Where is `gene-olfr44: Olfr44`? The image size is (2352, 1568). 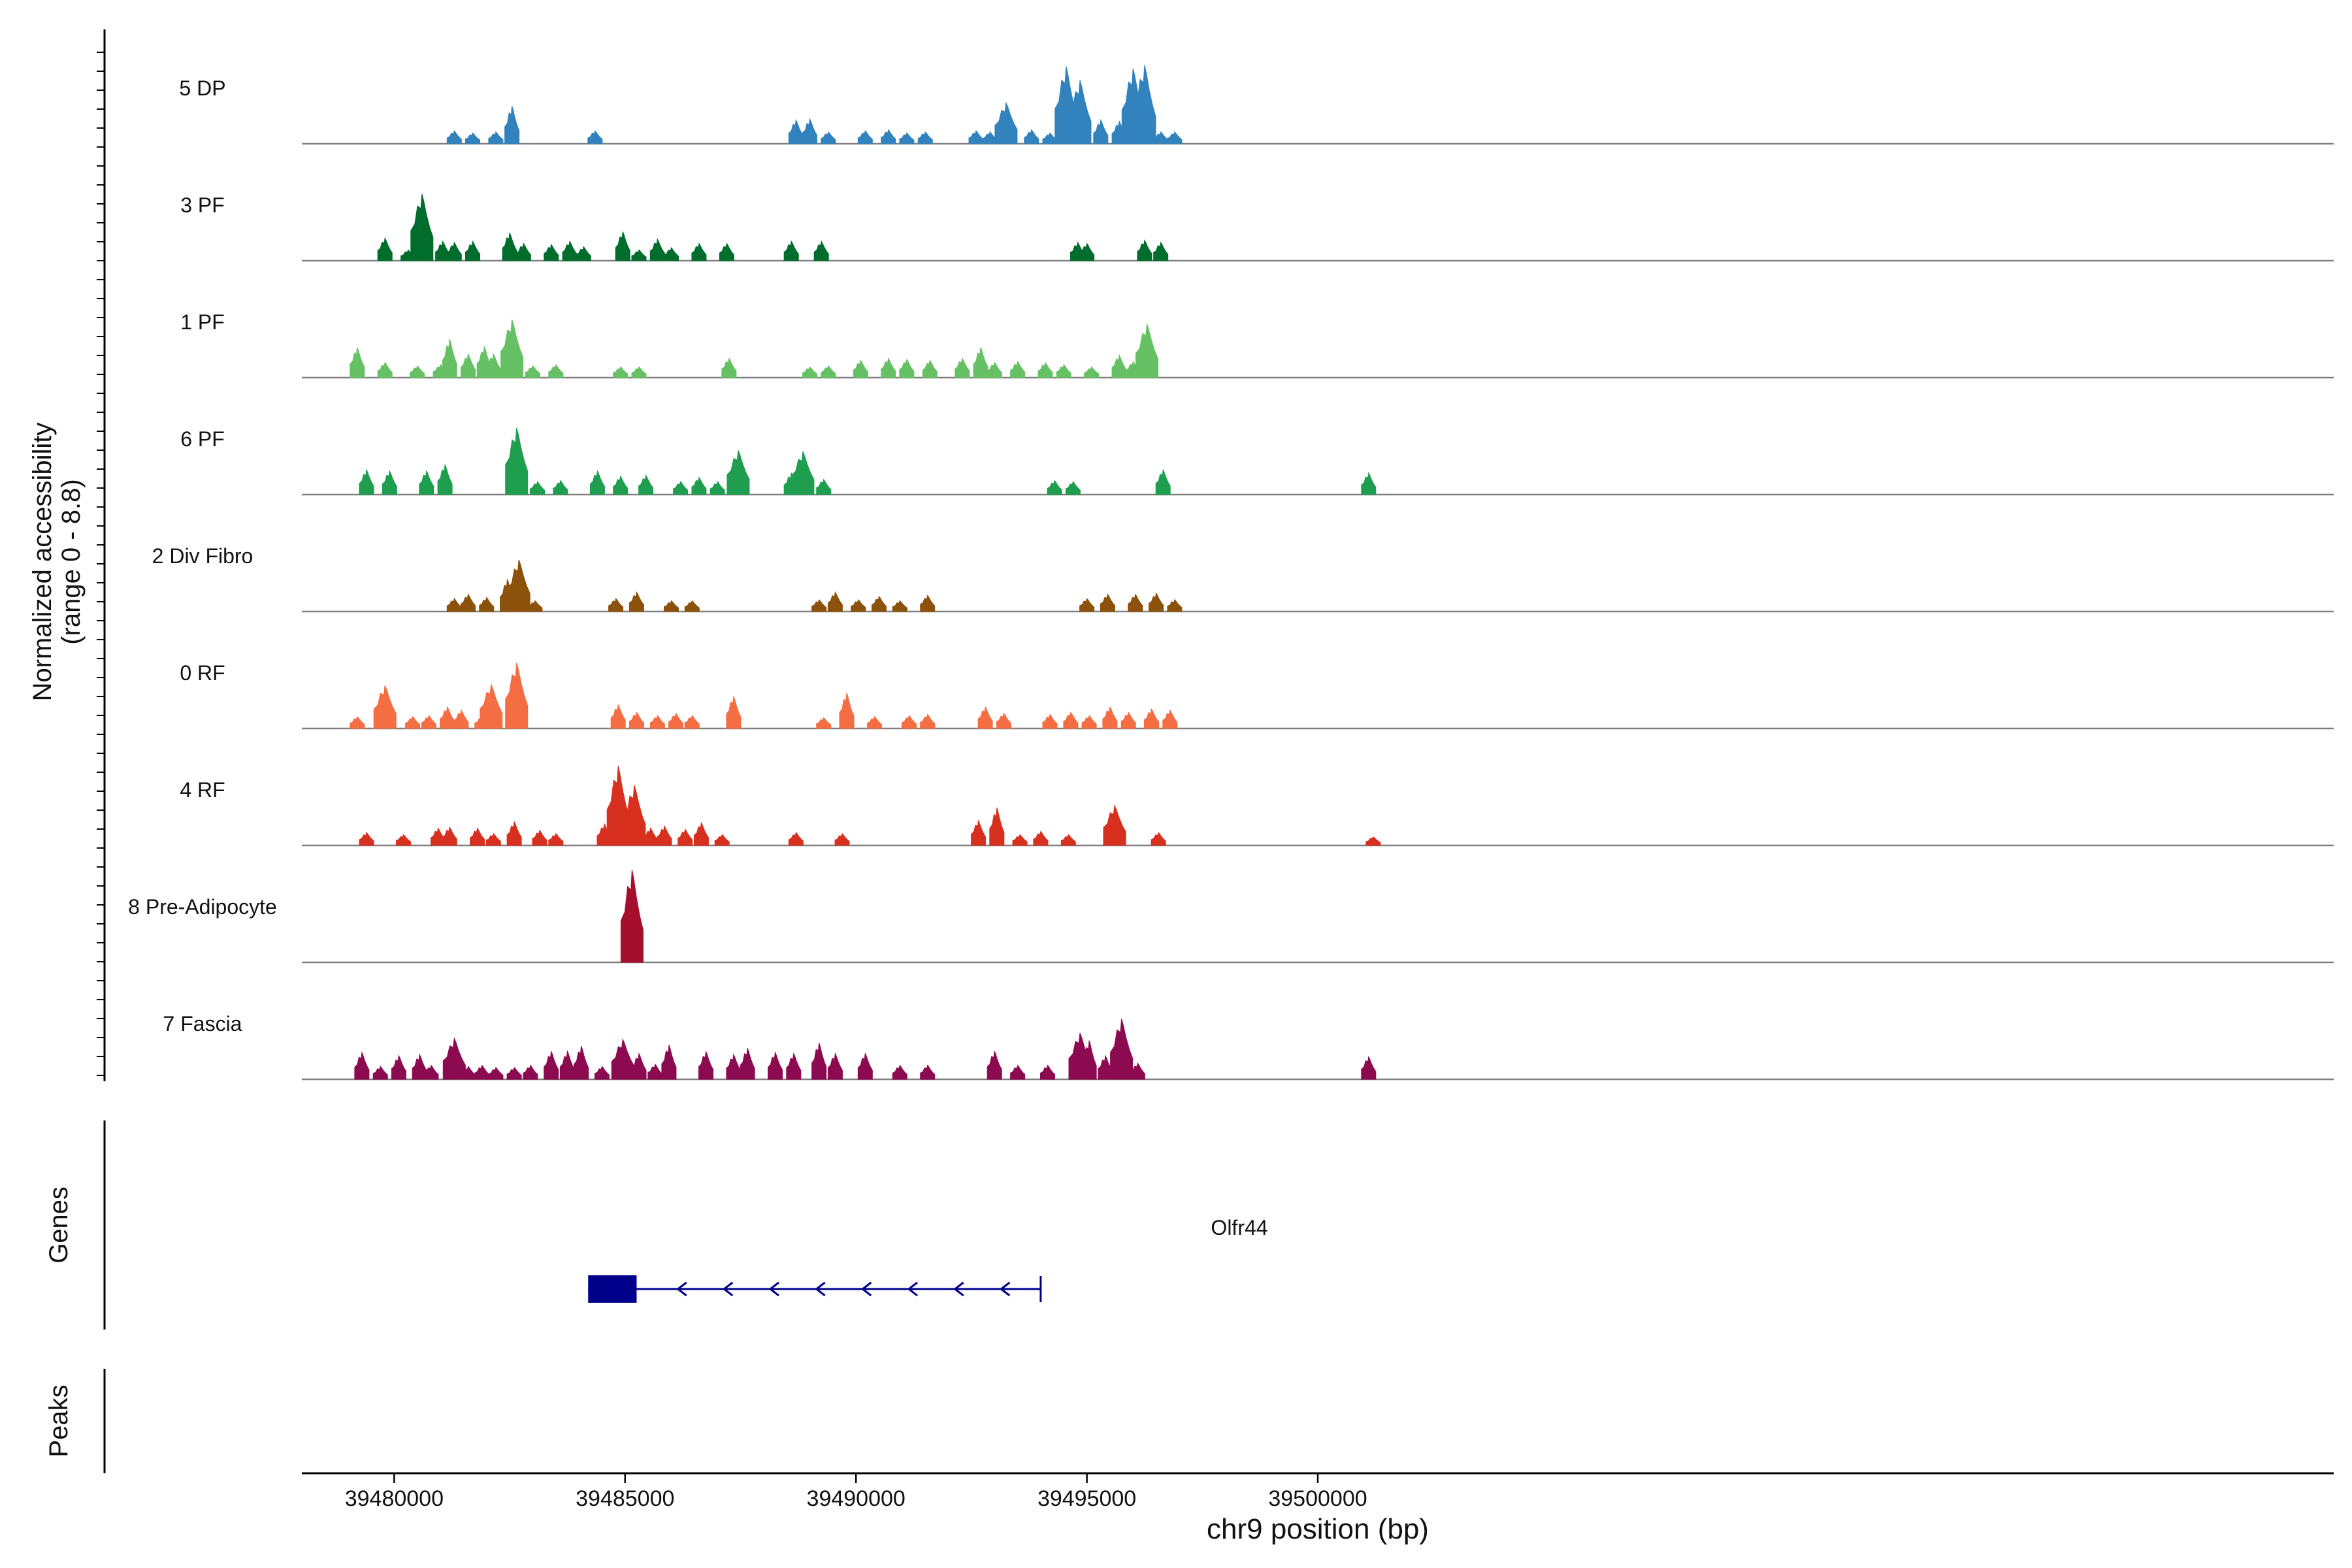 gene-olfr44: Olfr44 is located at coordinates (928, 1259).